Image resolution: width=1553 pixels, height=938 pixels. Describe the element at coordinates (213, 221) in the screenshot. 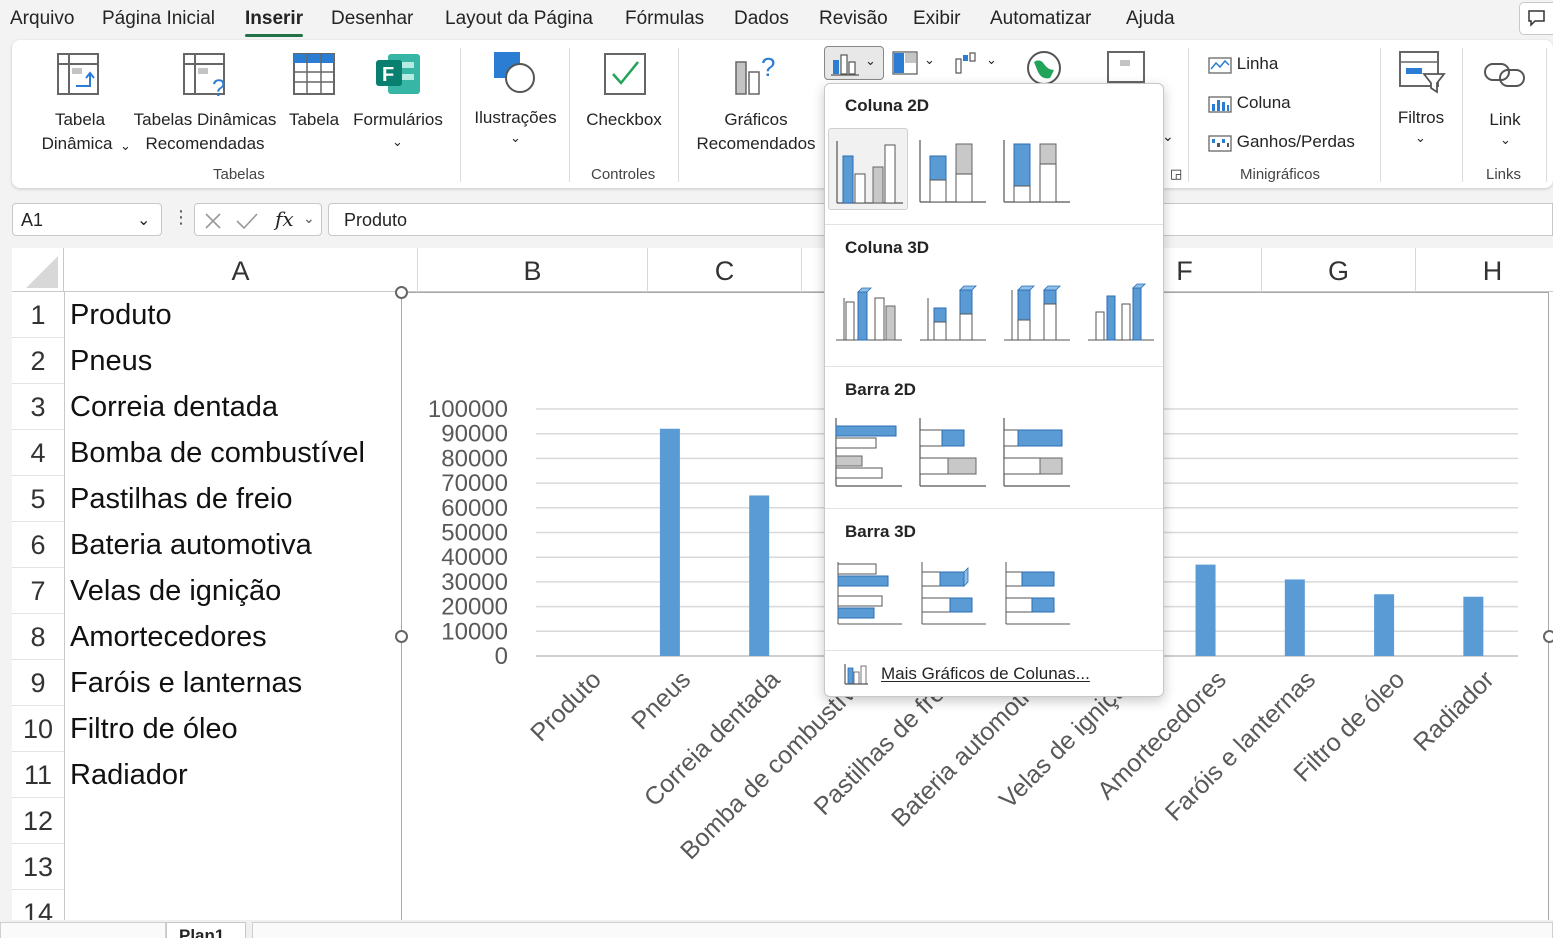

I see `cancel-icon` at that location.